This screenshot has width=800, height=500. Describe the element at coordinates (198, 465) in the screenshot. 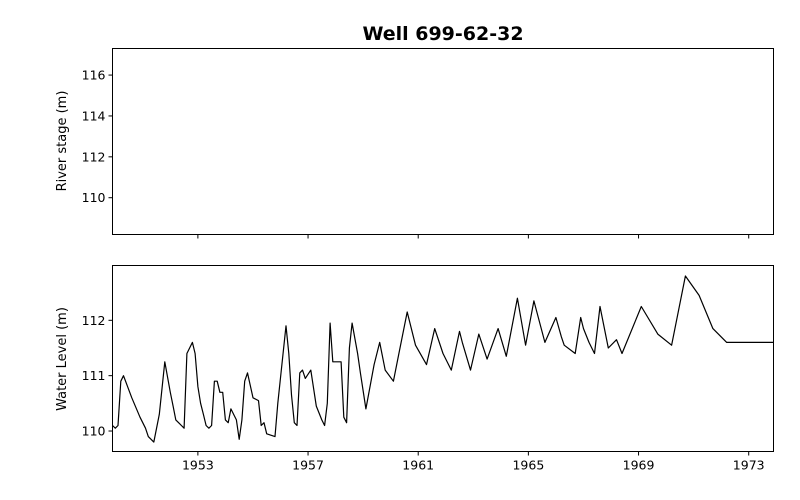

I see `water-level-x-tick-label: 1953` at that location.